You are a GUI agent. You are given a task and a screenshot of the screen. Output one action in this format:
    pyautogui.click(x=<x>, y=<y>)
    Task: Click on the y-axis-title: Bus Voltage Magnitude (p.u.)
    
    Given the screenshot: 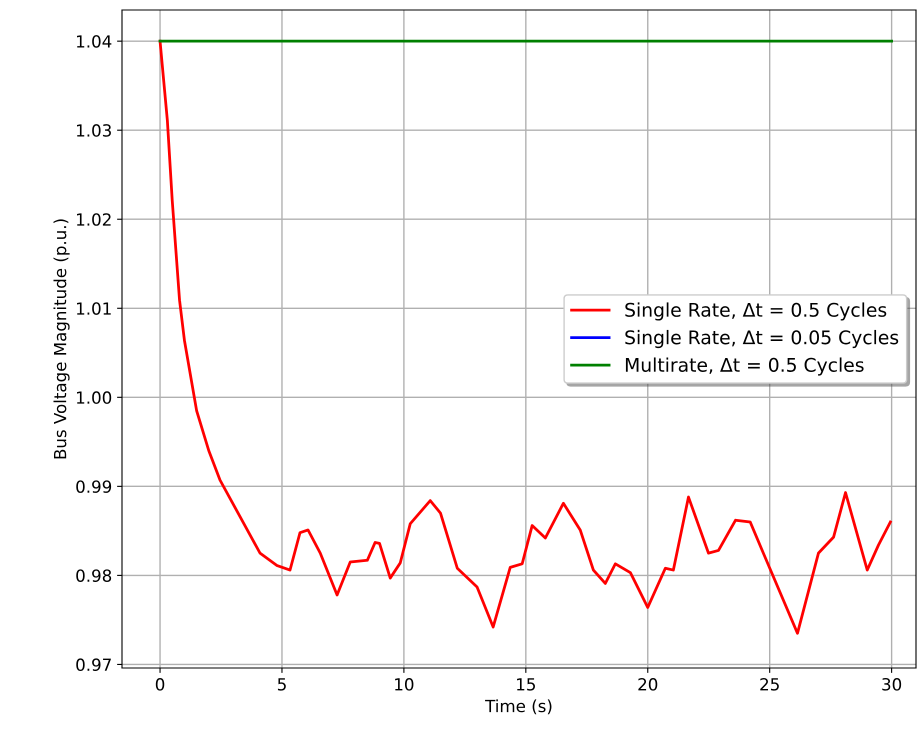 What is the action you would take?
    pyautogui.click(x=61, y=338)
    